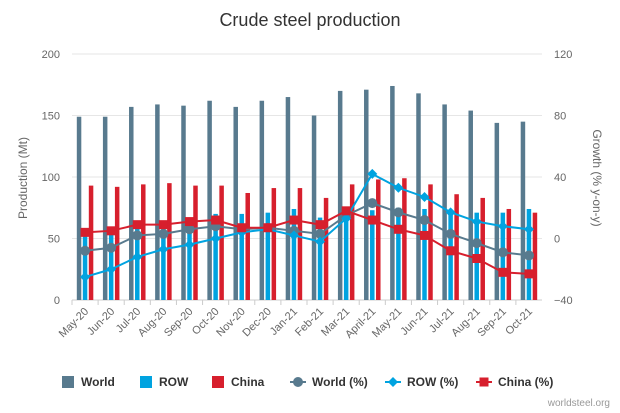  What do you see at coordinates (51, 55) in the screenshot?
I see `y-left-tick-label: 200` at bounding box center [51, 55].